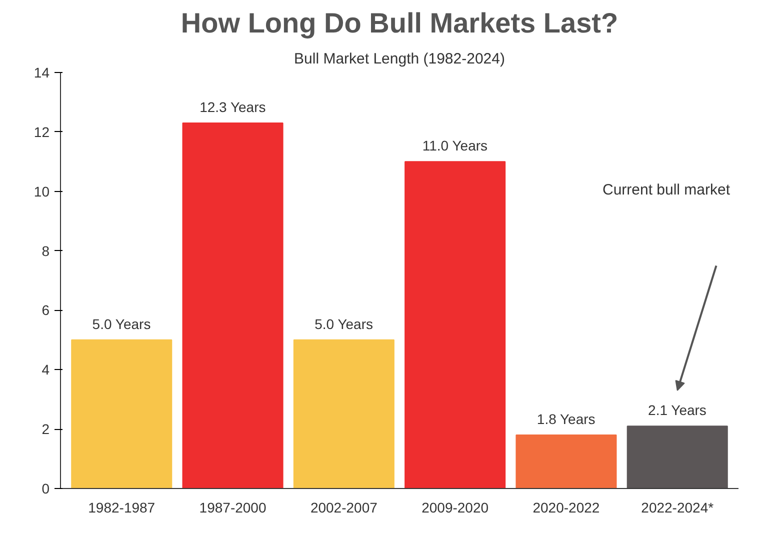  I want to click on x-tick-label: 2002-2007, so click(344, 508).